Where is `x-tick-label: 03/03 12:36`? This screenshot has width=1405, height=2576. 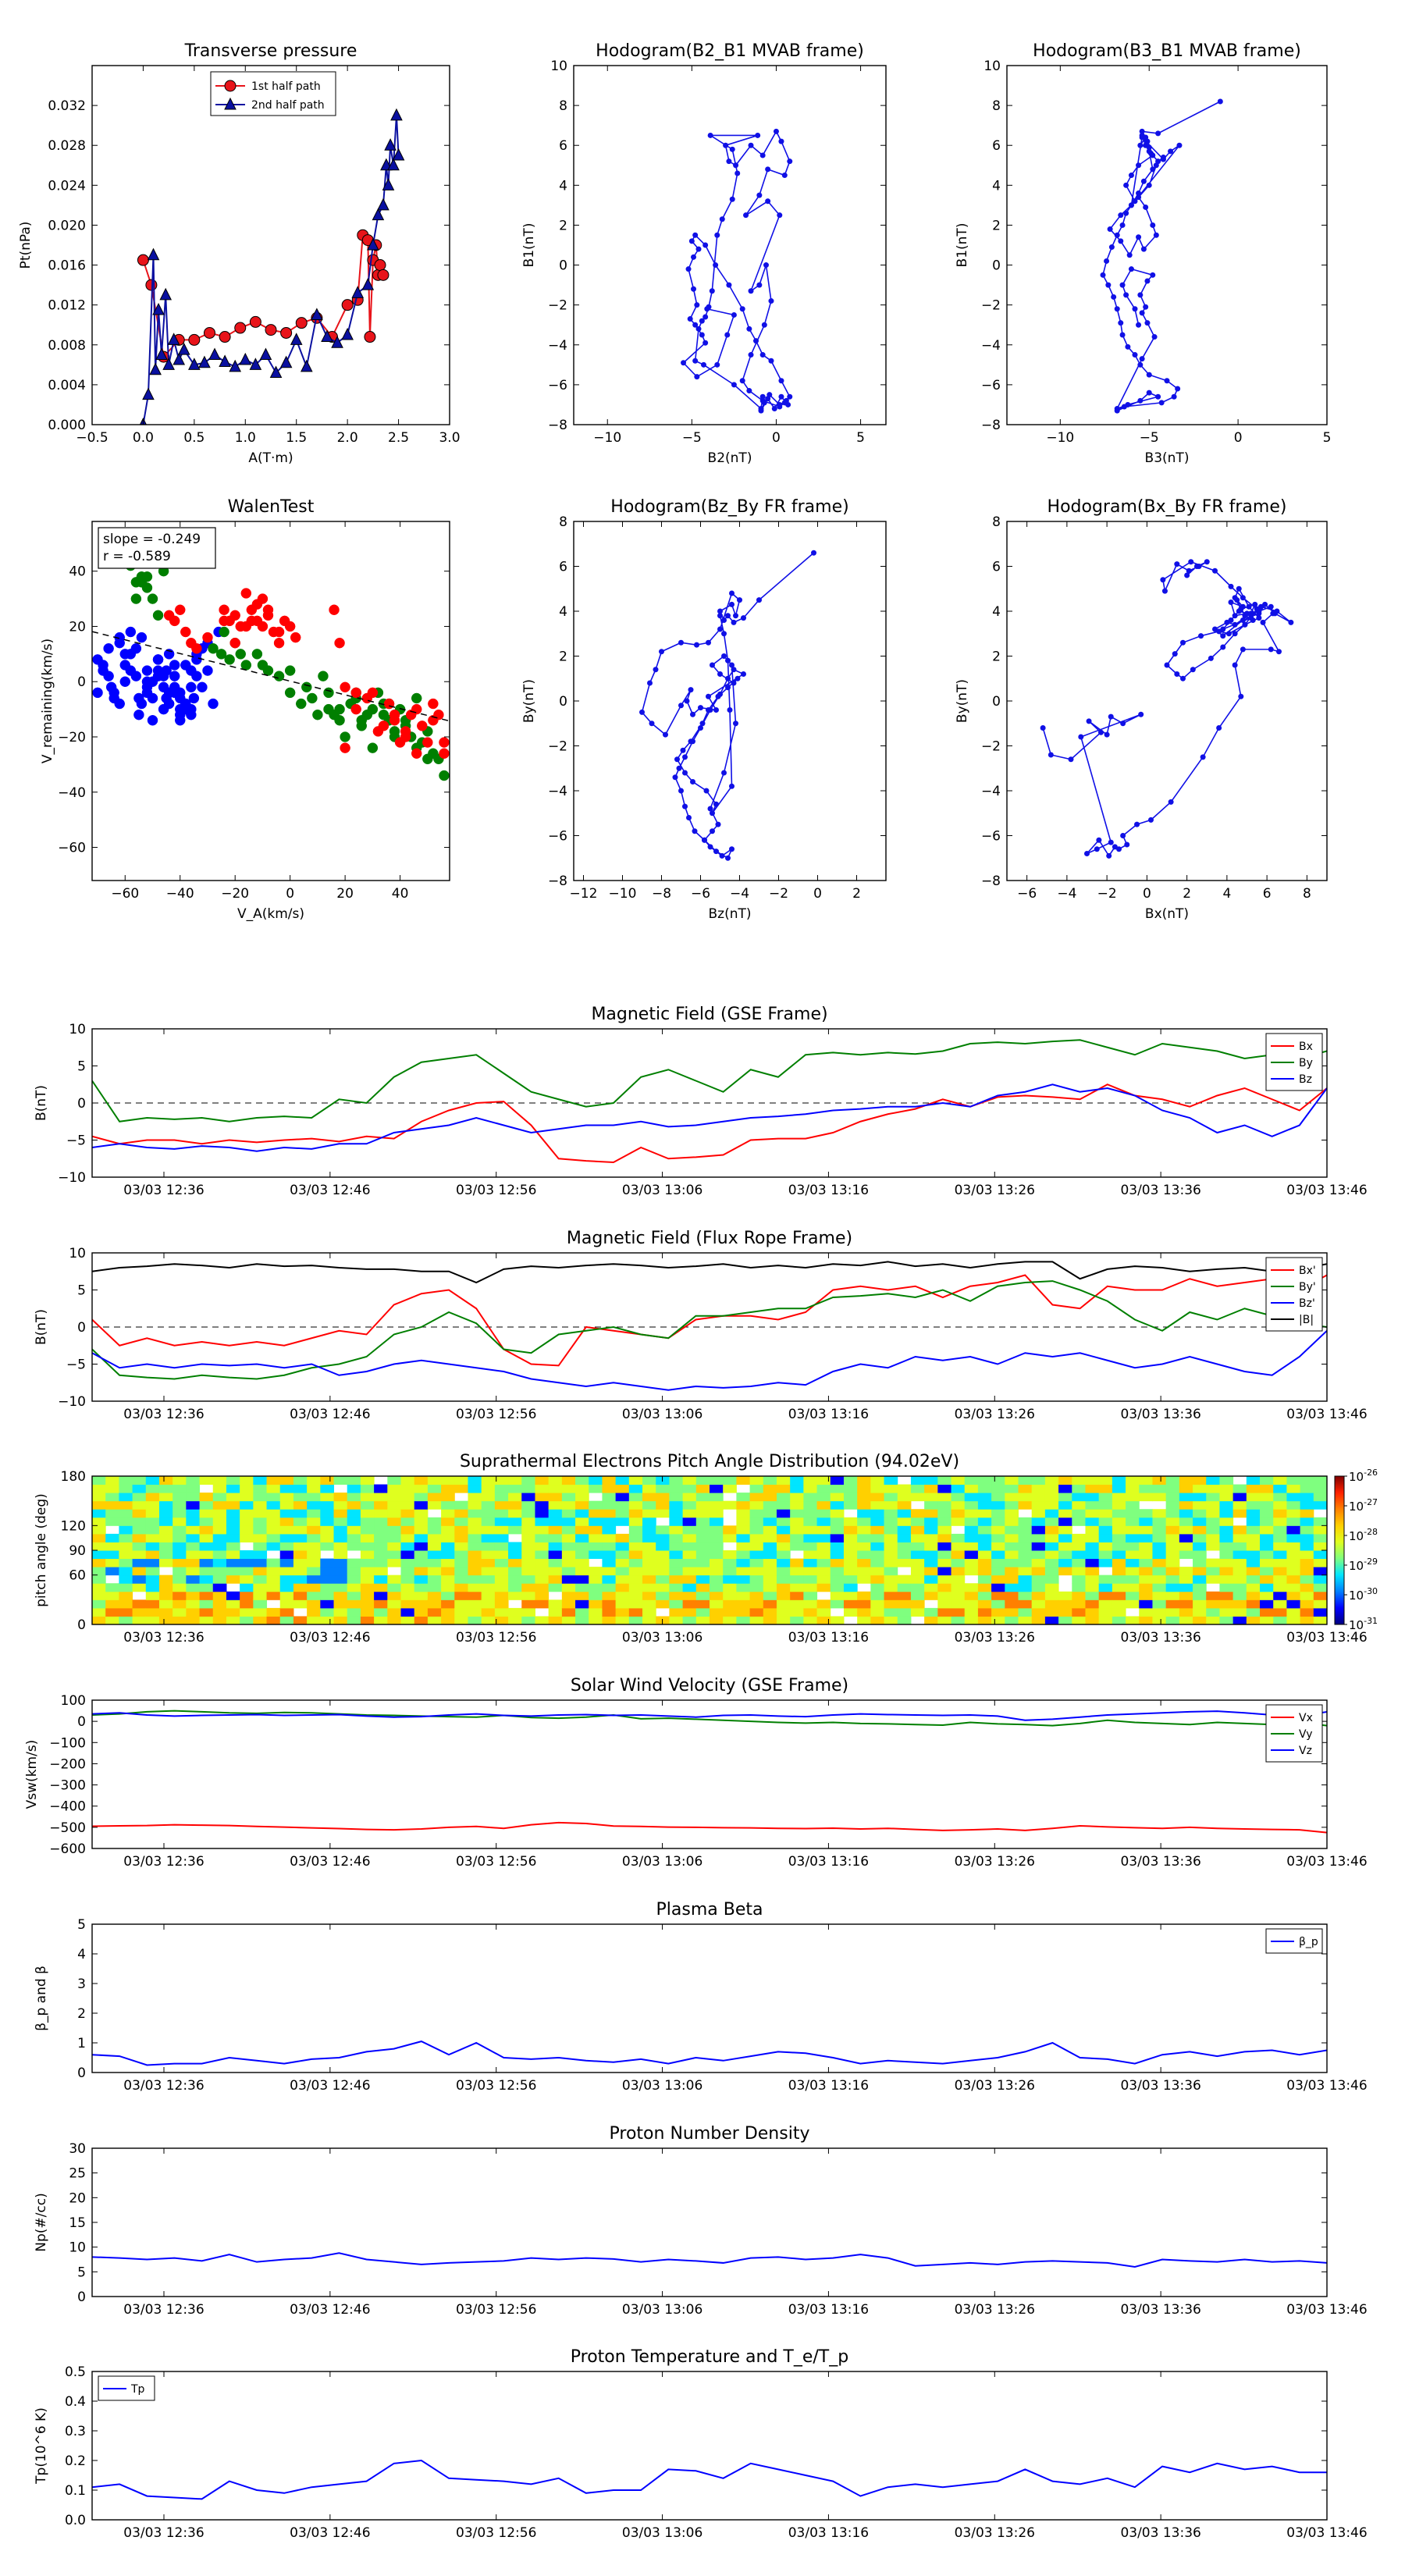 x-tick-label: 03/03 12:36 is located at coordinates (163, 2533).